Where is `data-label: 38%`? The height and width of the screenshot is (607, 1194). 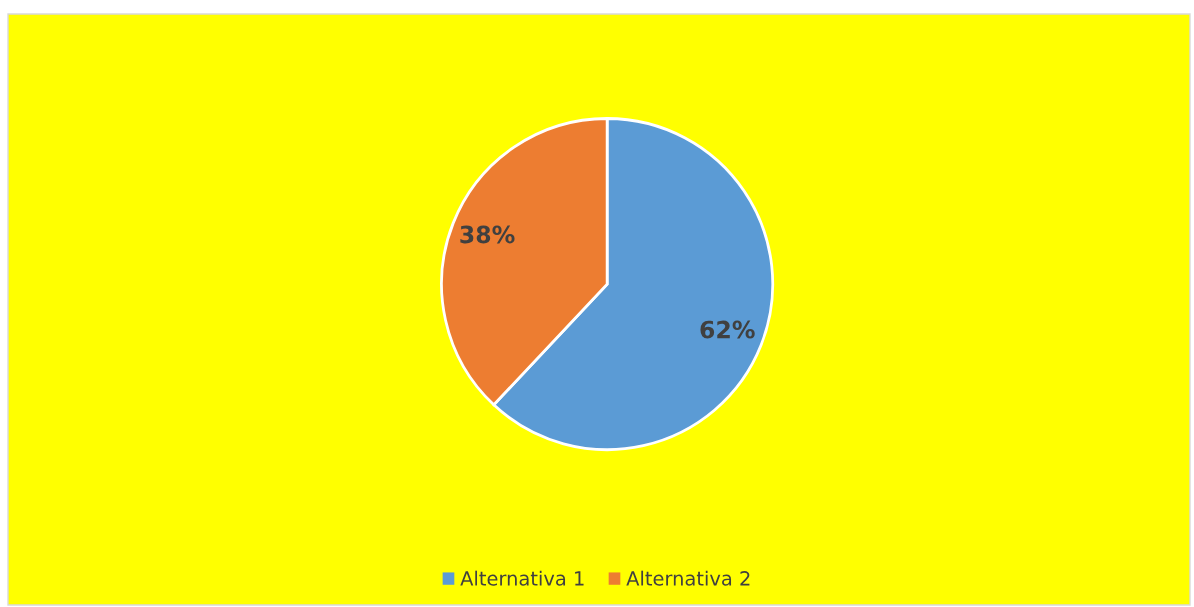
data-label: 38% is located at coordinates (487, 234).